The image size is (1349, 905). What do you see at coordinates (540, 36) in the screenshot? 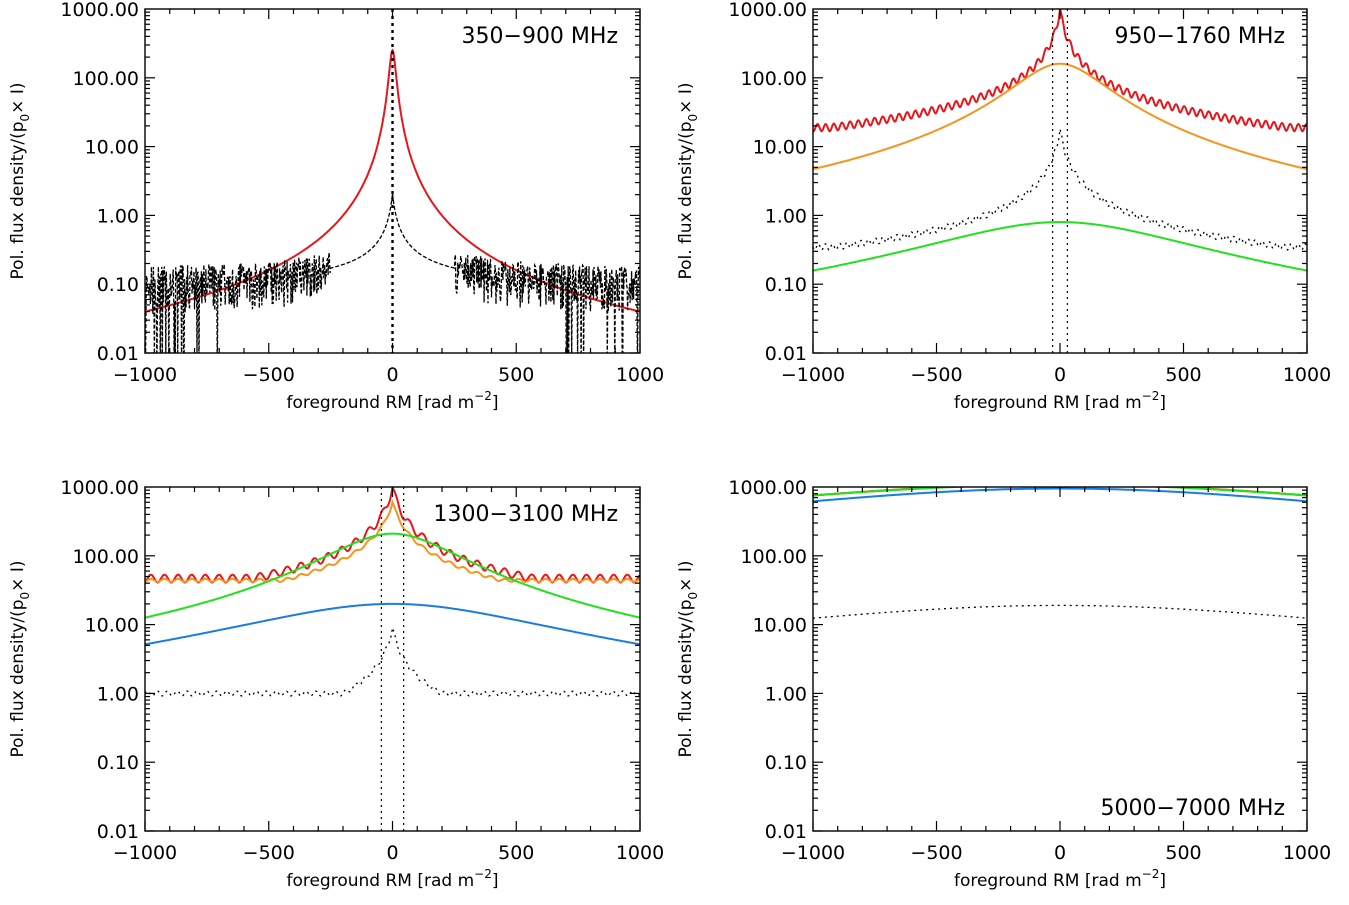
I see `frequency-band-label: 350−900 MHz` at bounding box center [540, 36].